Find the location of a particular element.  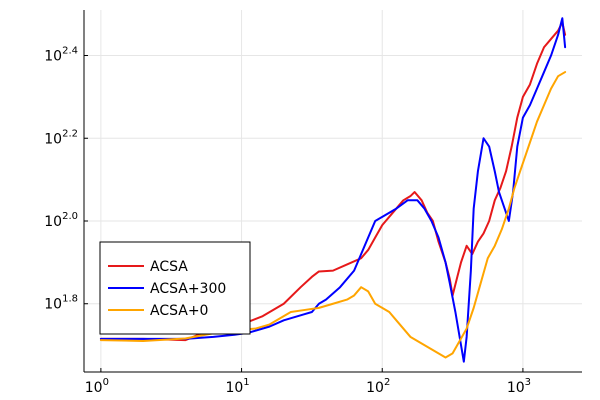

y-tick-label: 102.4 is located at coordinates (61, 55).